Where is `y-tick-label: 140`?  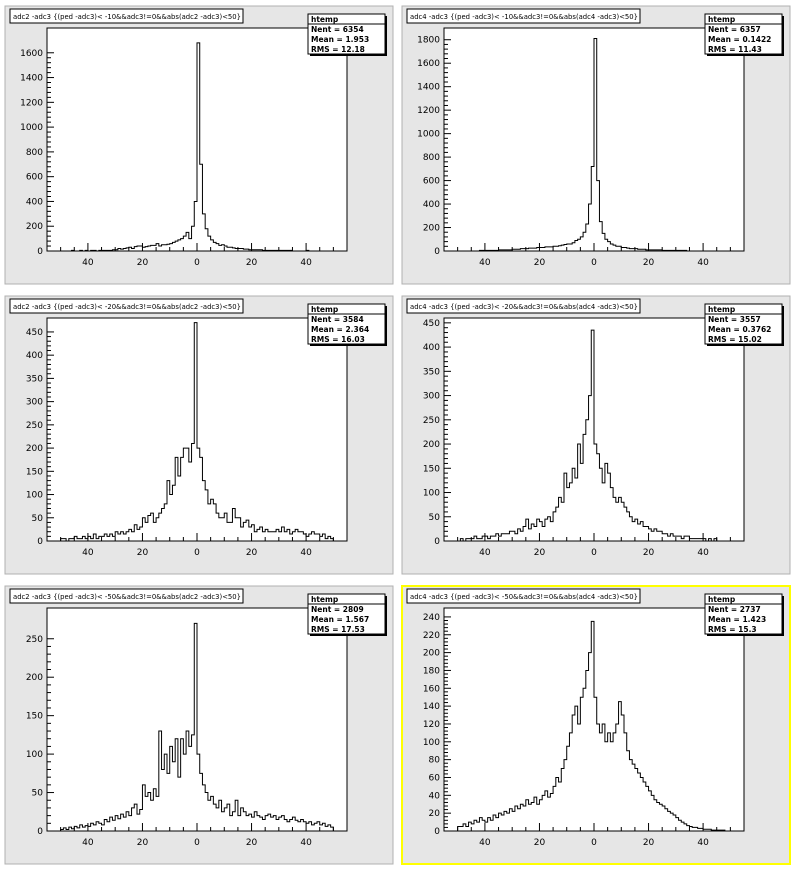 y-tick-label: 140 is located at coordinates (431, 707).